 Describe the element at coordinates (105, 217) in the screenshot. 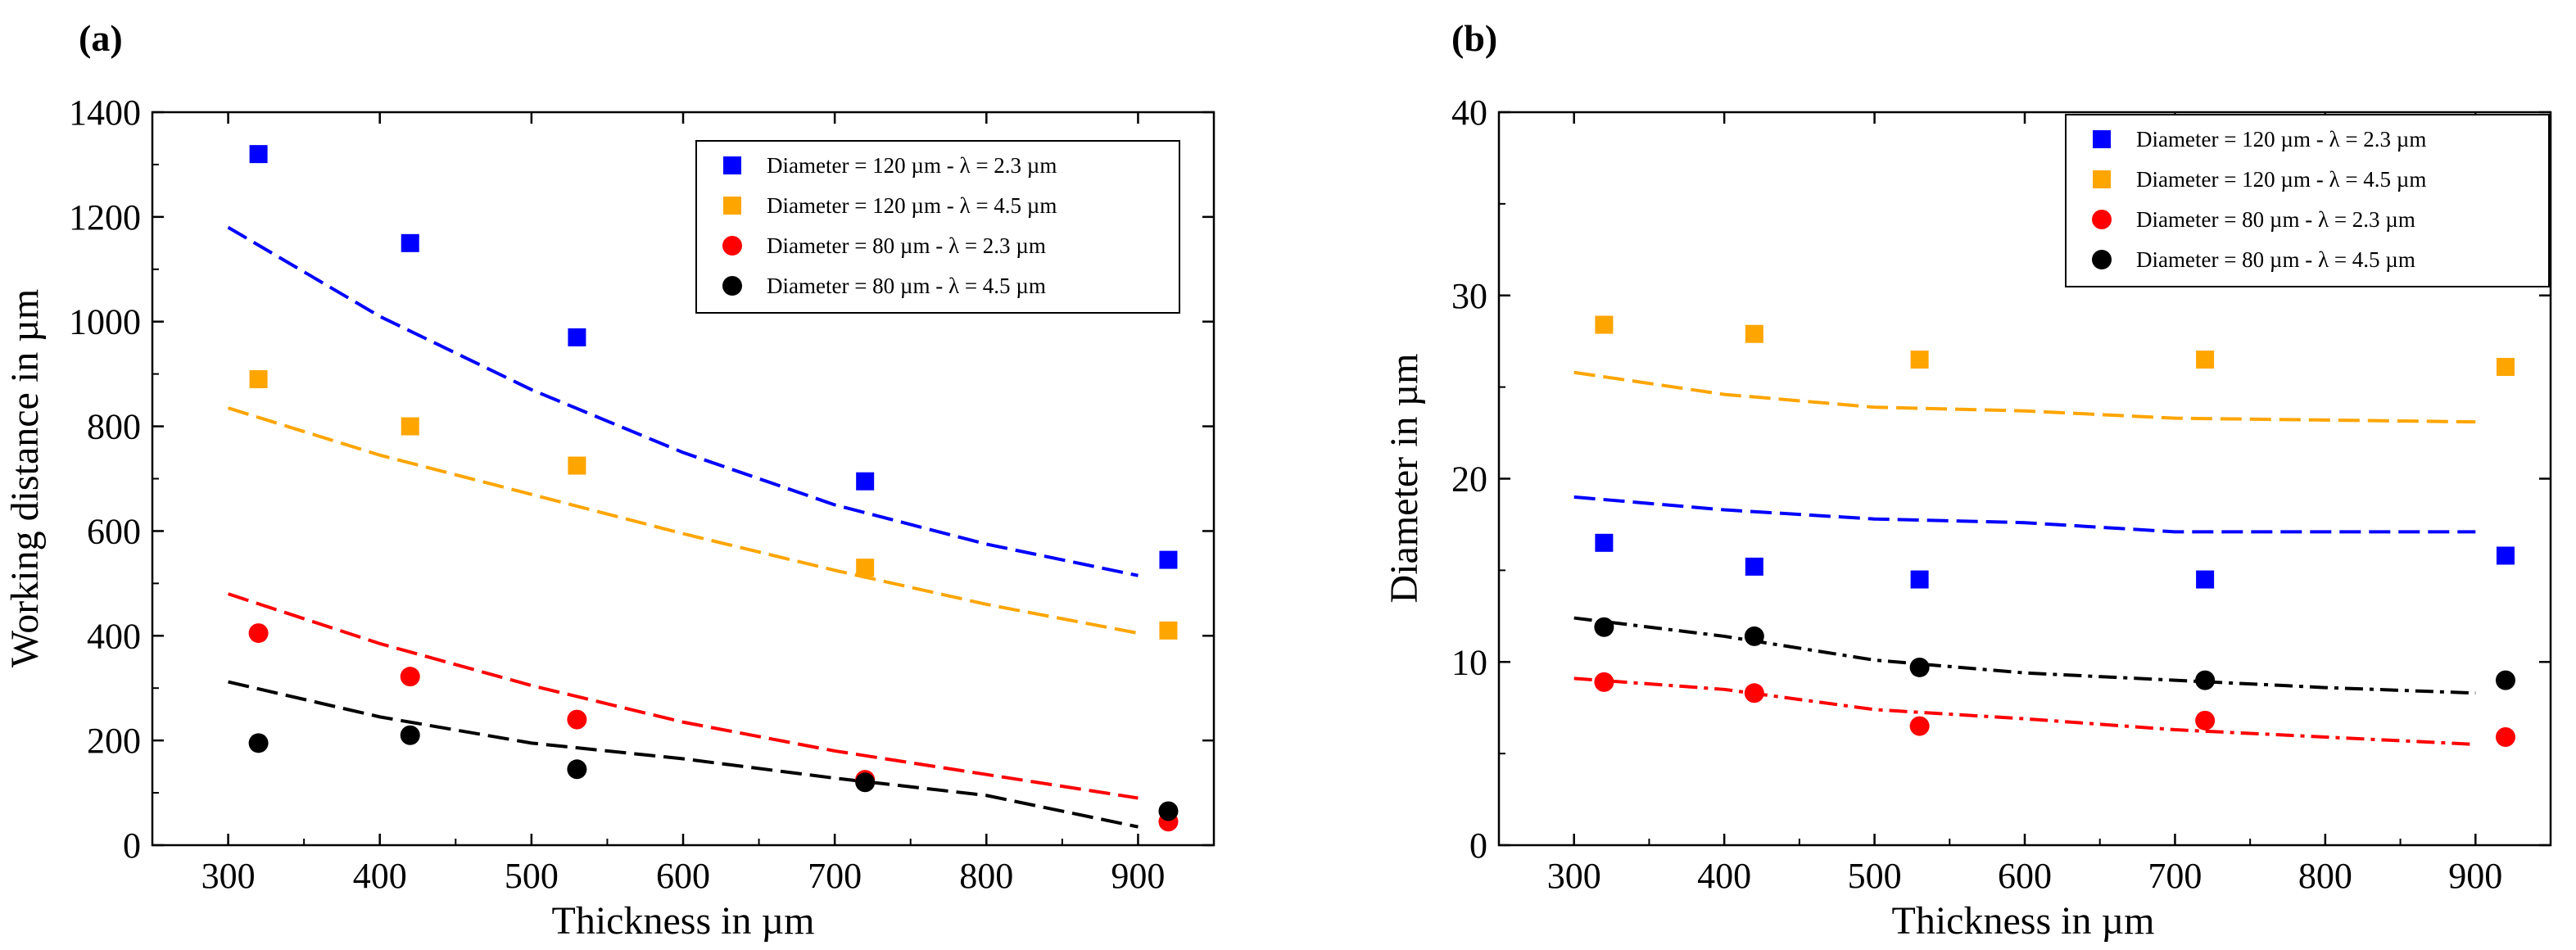

I see `panel-a-y-tick-label: 1200` at that location.